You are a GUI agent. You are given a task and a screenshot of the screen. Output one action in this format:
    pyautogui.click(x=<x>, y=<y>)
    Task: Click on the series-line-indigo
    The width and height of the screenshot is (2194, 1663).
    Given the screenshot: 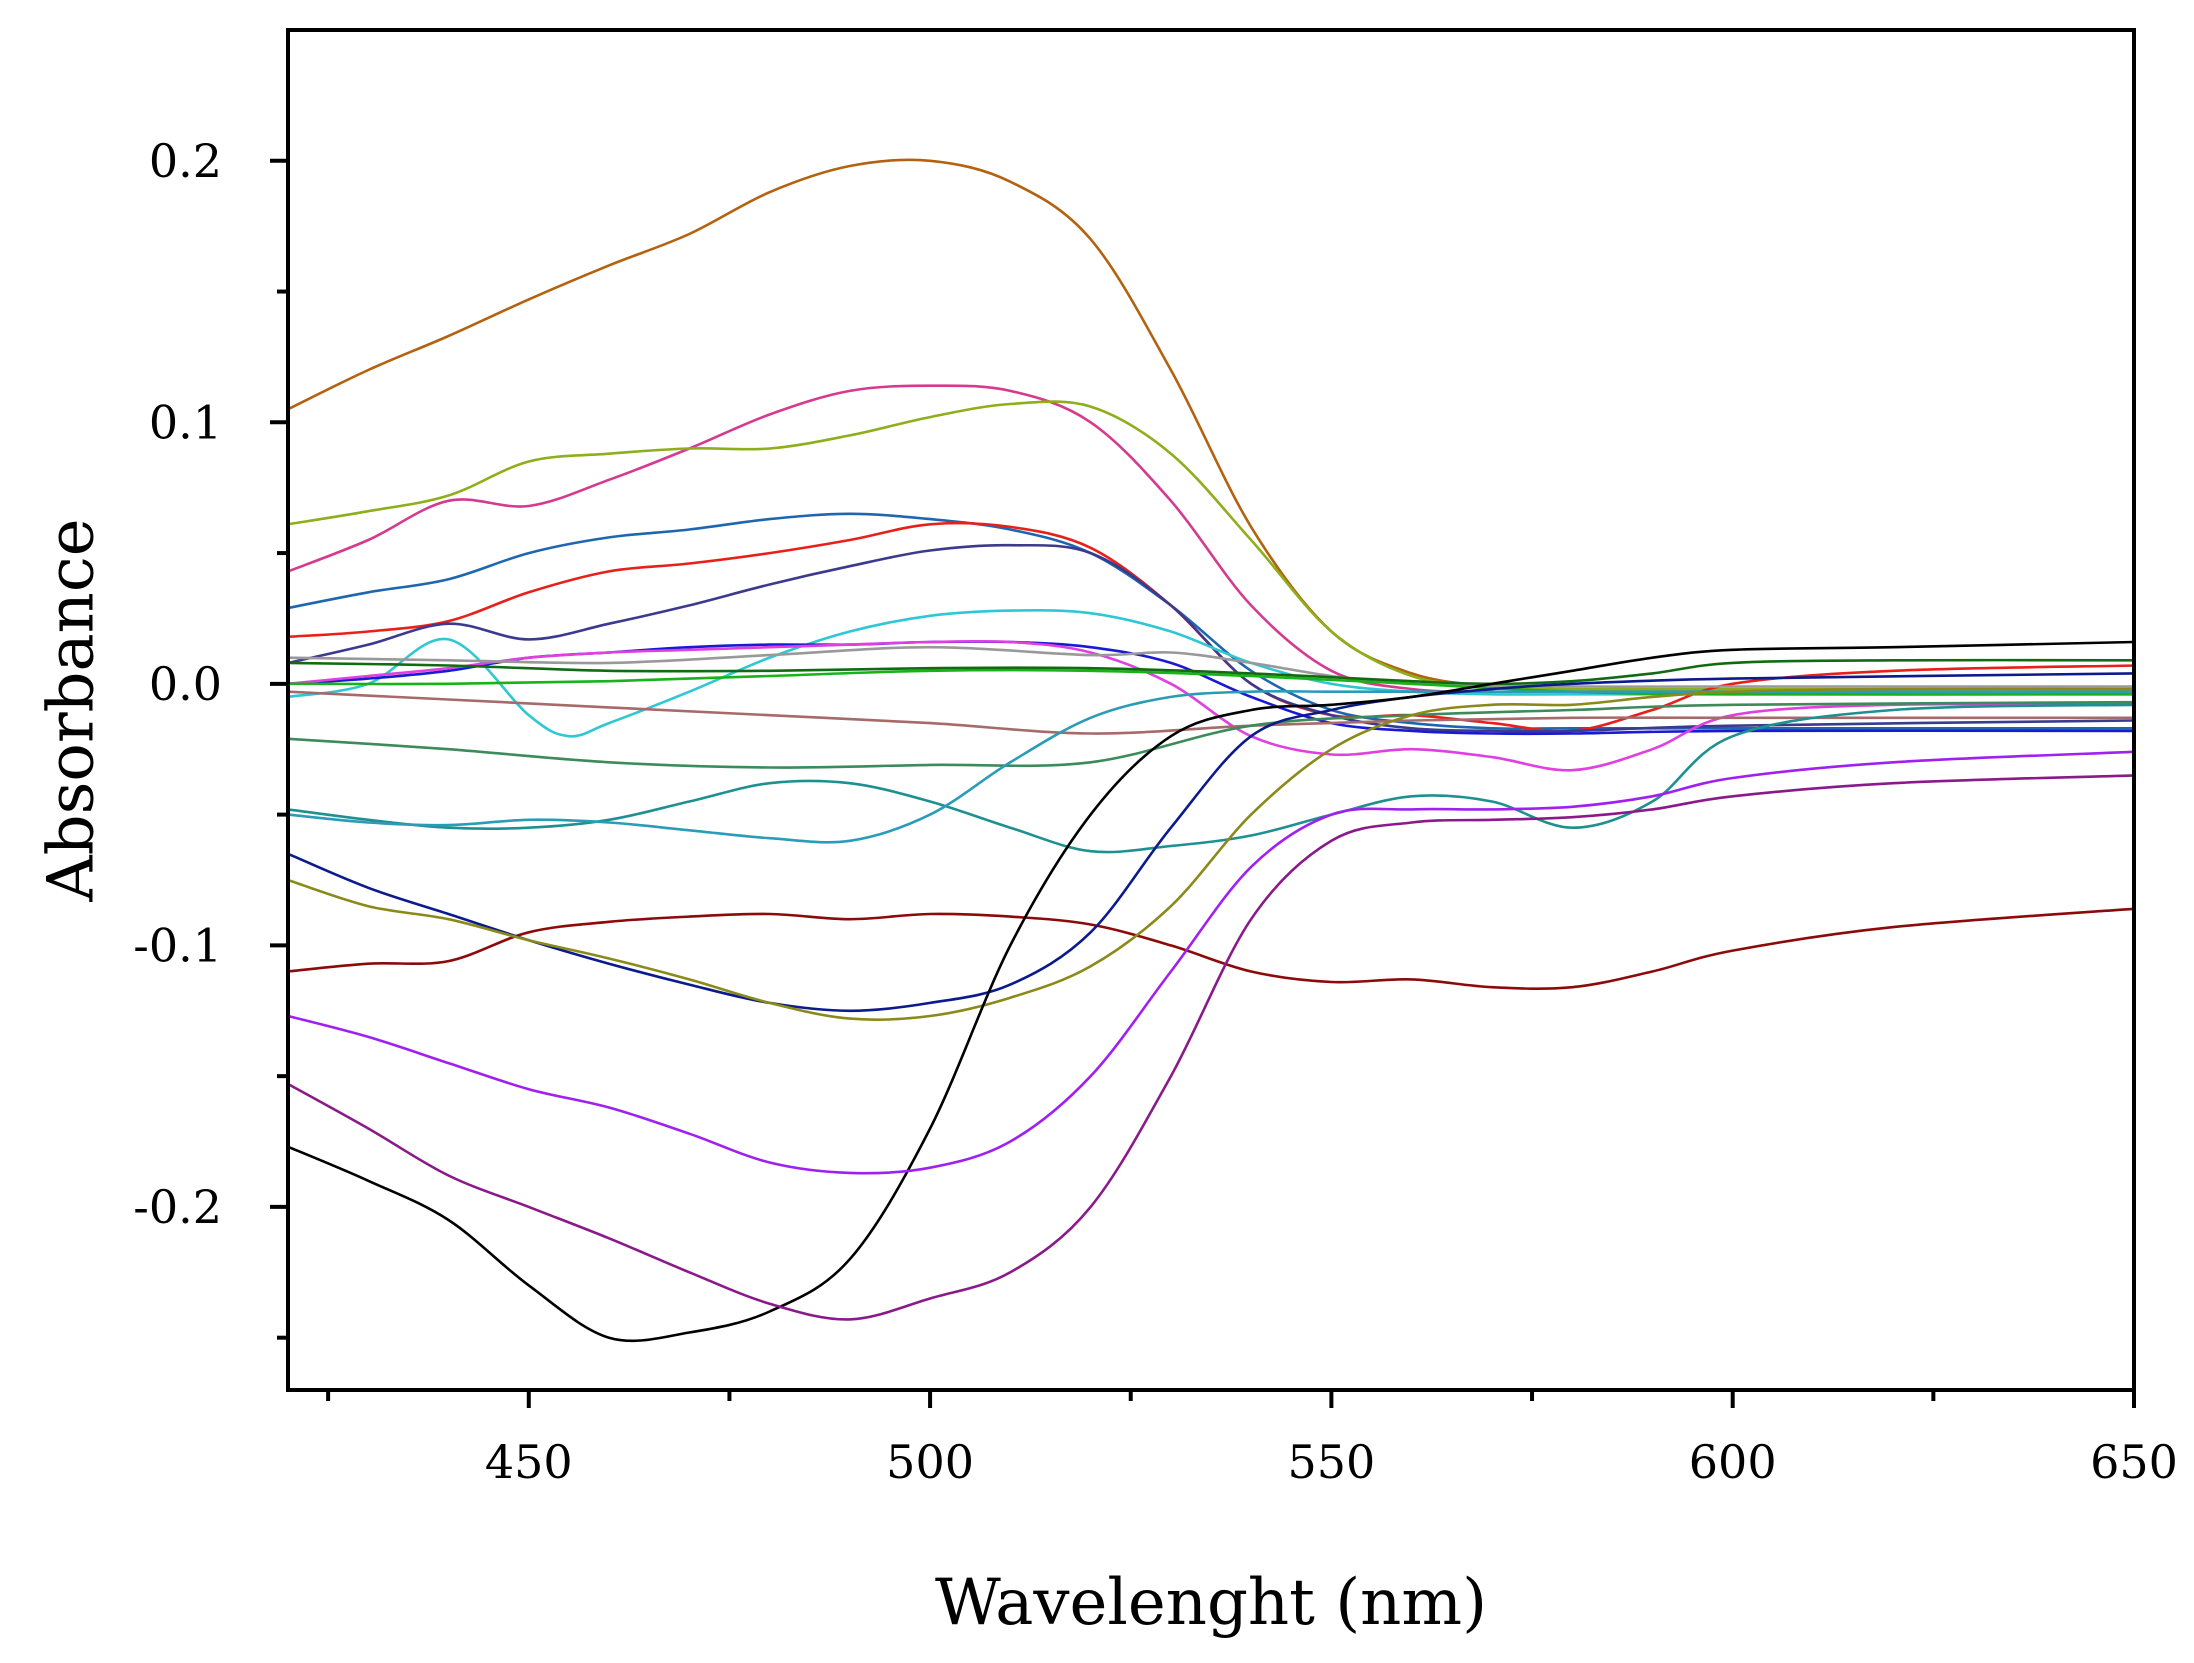 What is the action you would take?
    pyautogui.click(x=1211, y=638)
    